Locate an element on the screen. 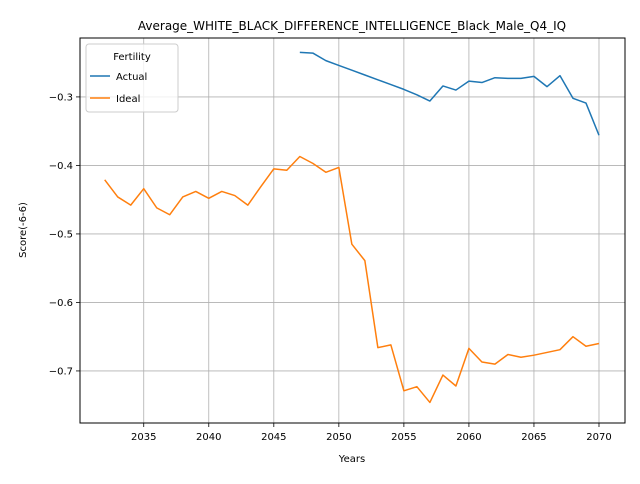  x-axis-ticks: 2035 2040 2045 2050 2055 2060 2065 2070 is located at coordinates (371, 433).